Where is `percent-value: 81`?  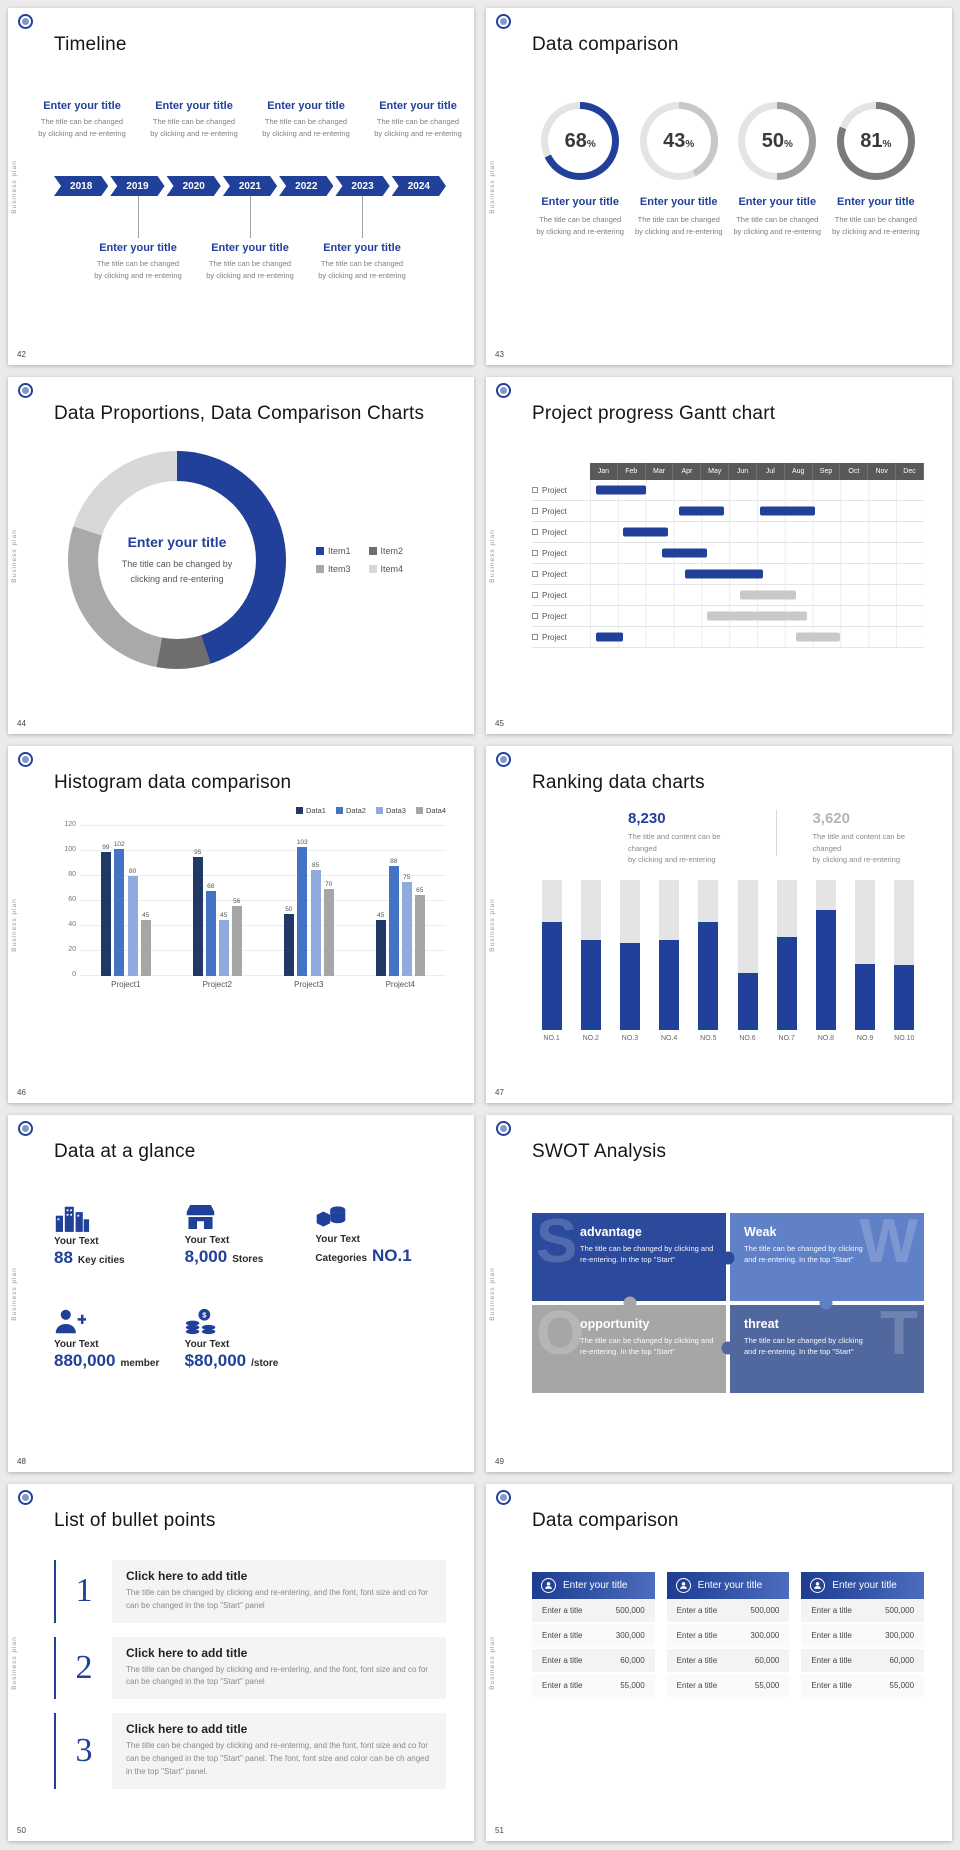
percent-value: 81 is located at coordinates (871, 140).